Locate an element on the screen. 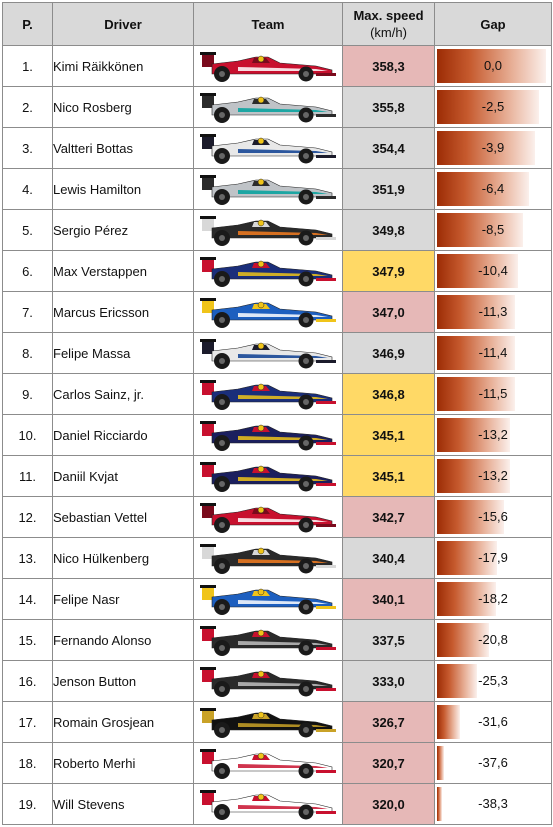 The image size is (553, 827). driver-name-cell: Max Verstappen is located at coordinates (123, 271).